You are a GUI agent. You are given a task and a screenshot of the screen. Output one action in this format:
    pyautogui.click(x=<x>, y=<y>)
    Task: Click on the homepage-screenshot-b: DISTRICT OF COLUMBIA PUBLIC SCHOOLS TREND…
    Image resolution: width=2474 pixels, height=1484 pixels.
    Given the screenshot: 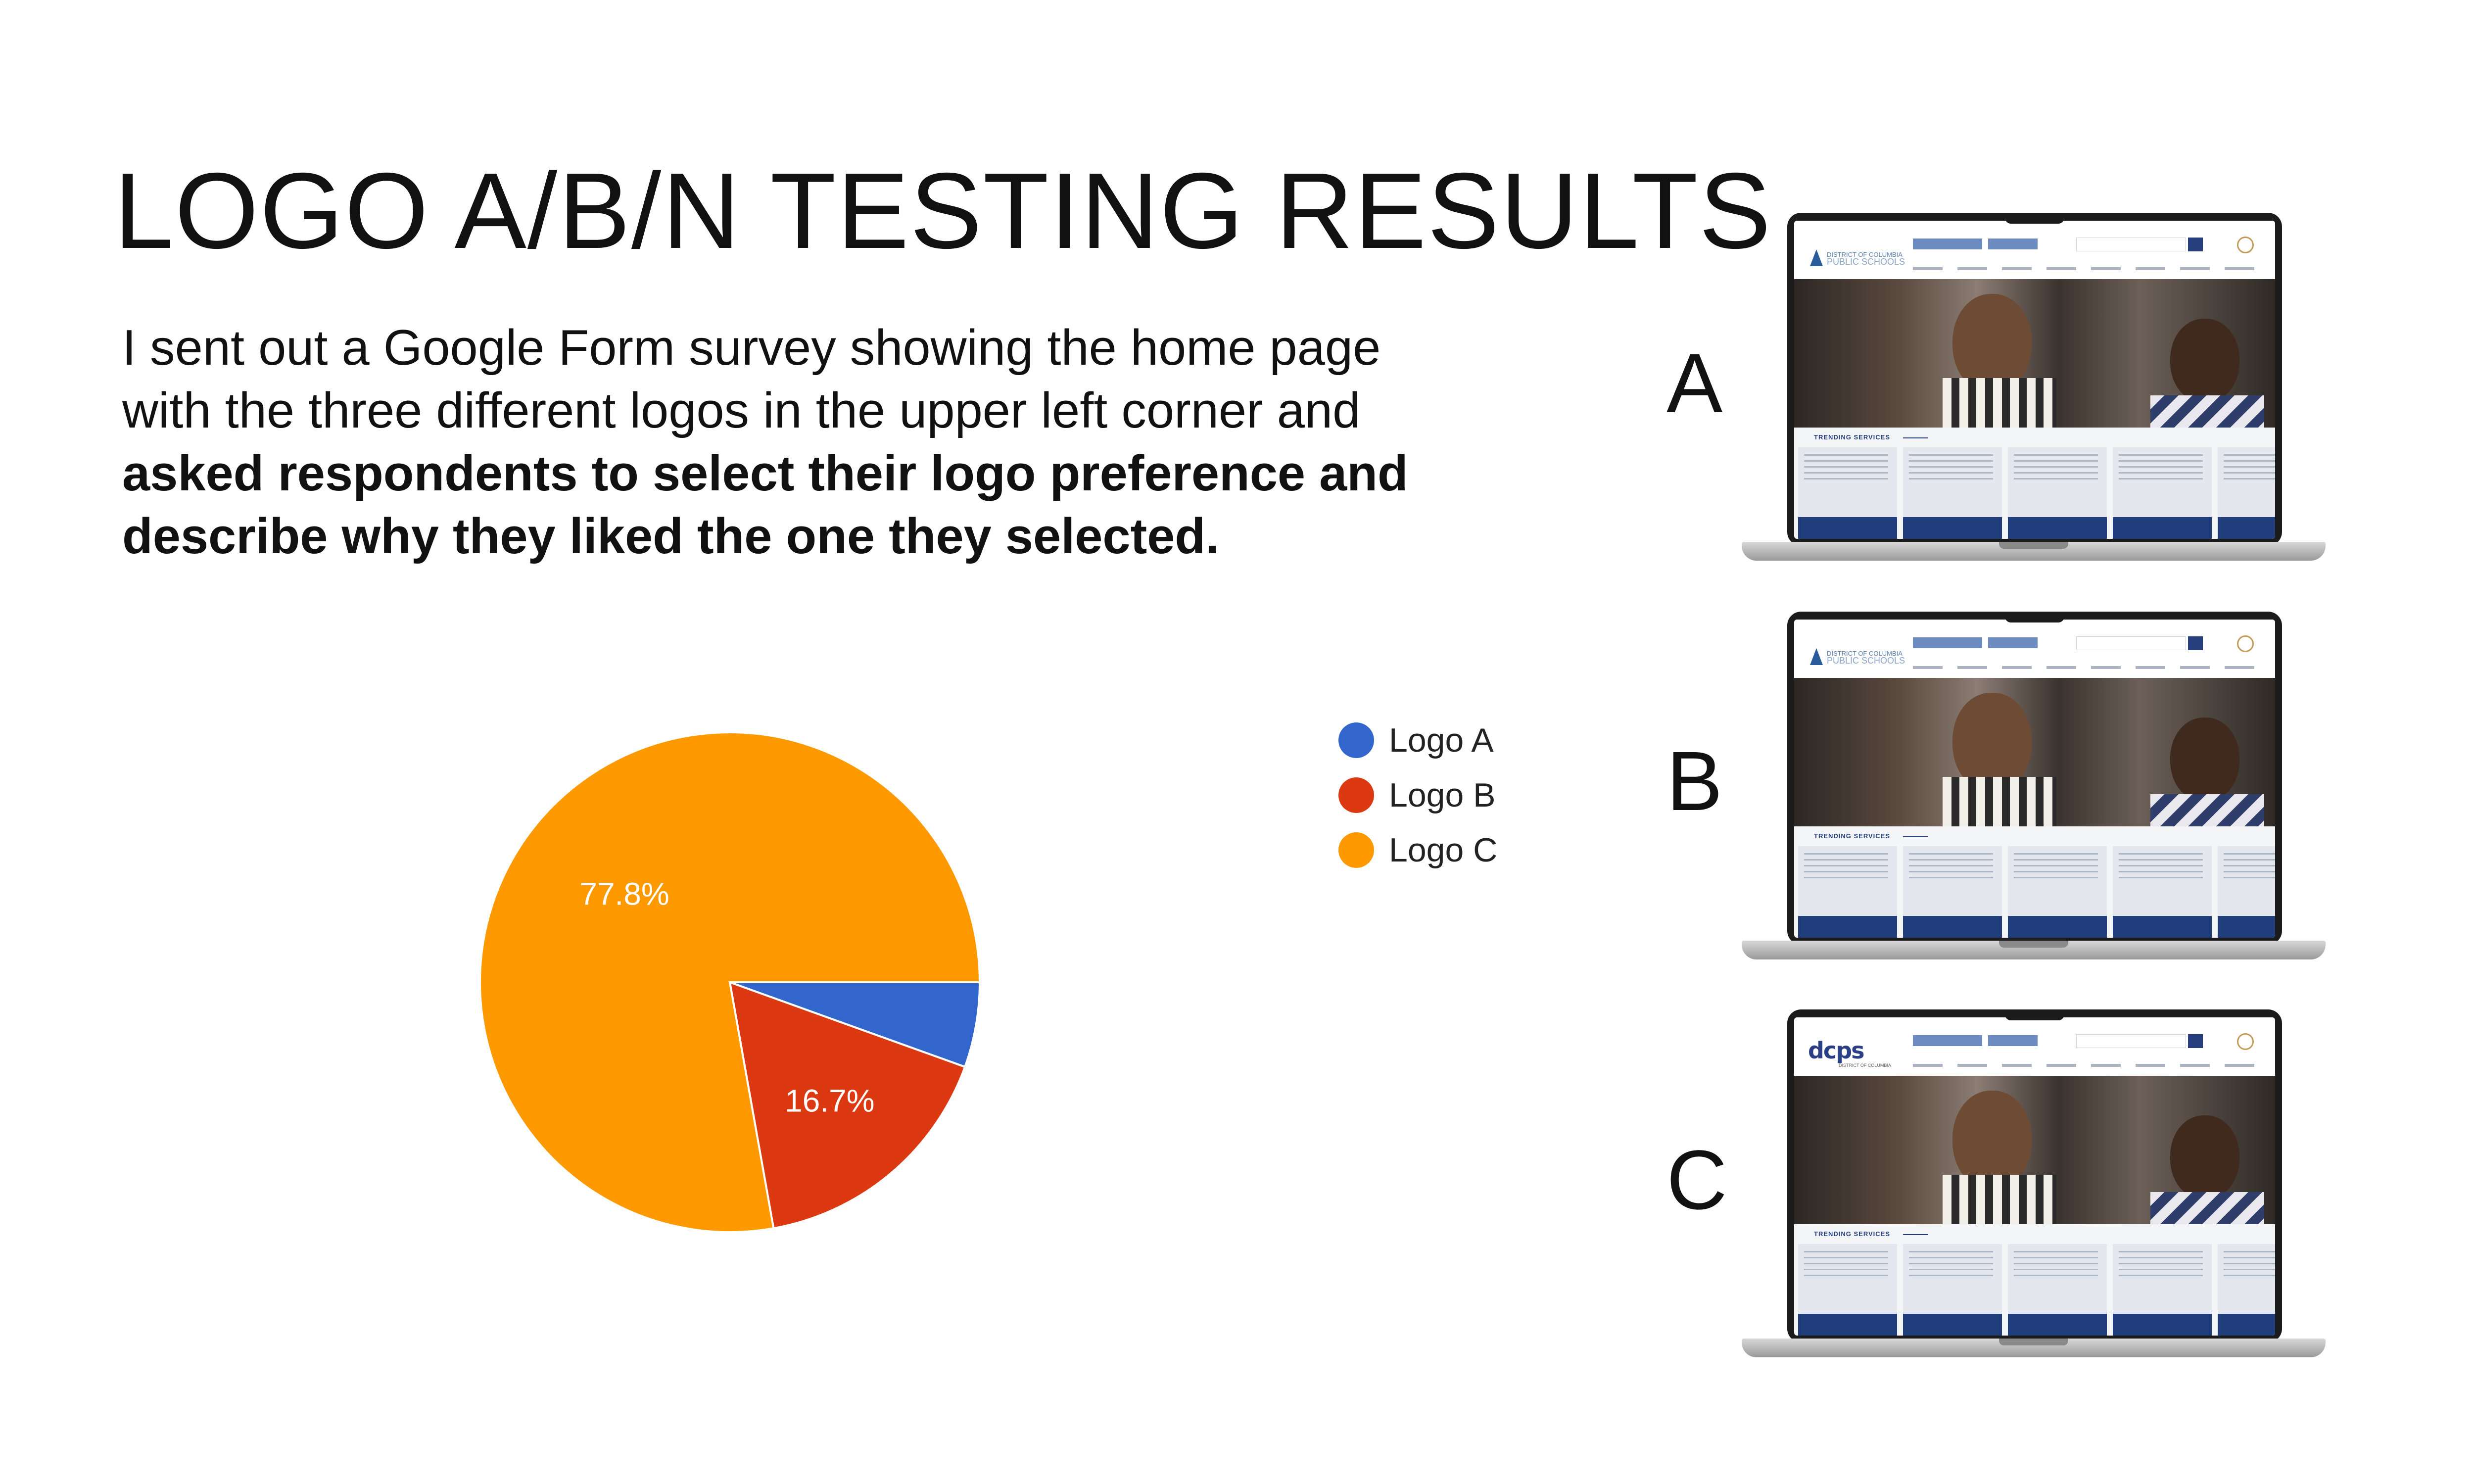 What is the action you would take?
    pyautogui.click(x=2035, y=779)
    